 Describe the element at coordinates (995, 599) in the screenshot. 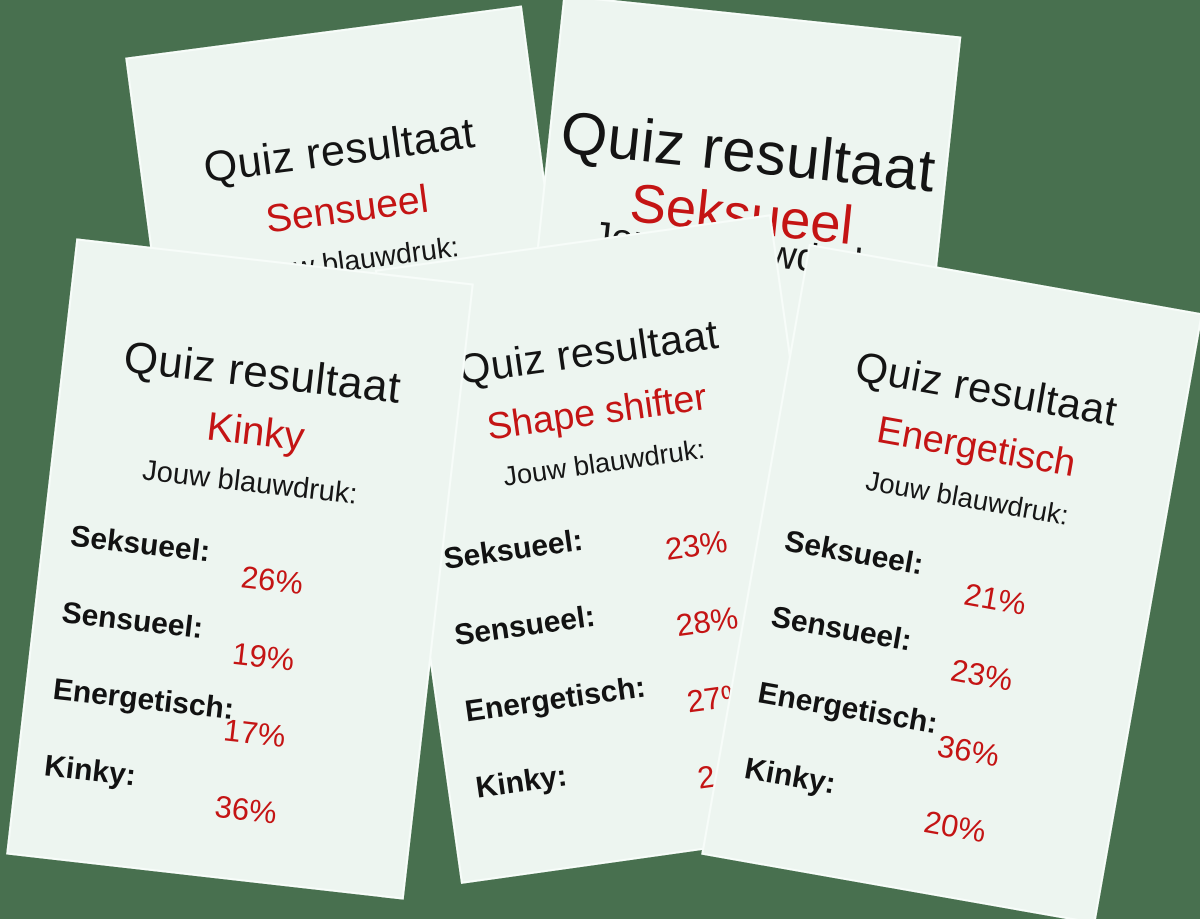

I see `score-value: 21%` at that location.